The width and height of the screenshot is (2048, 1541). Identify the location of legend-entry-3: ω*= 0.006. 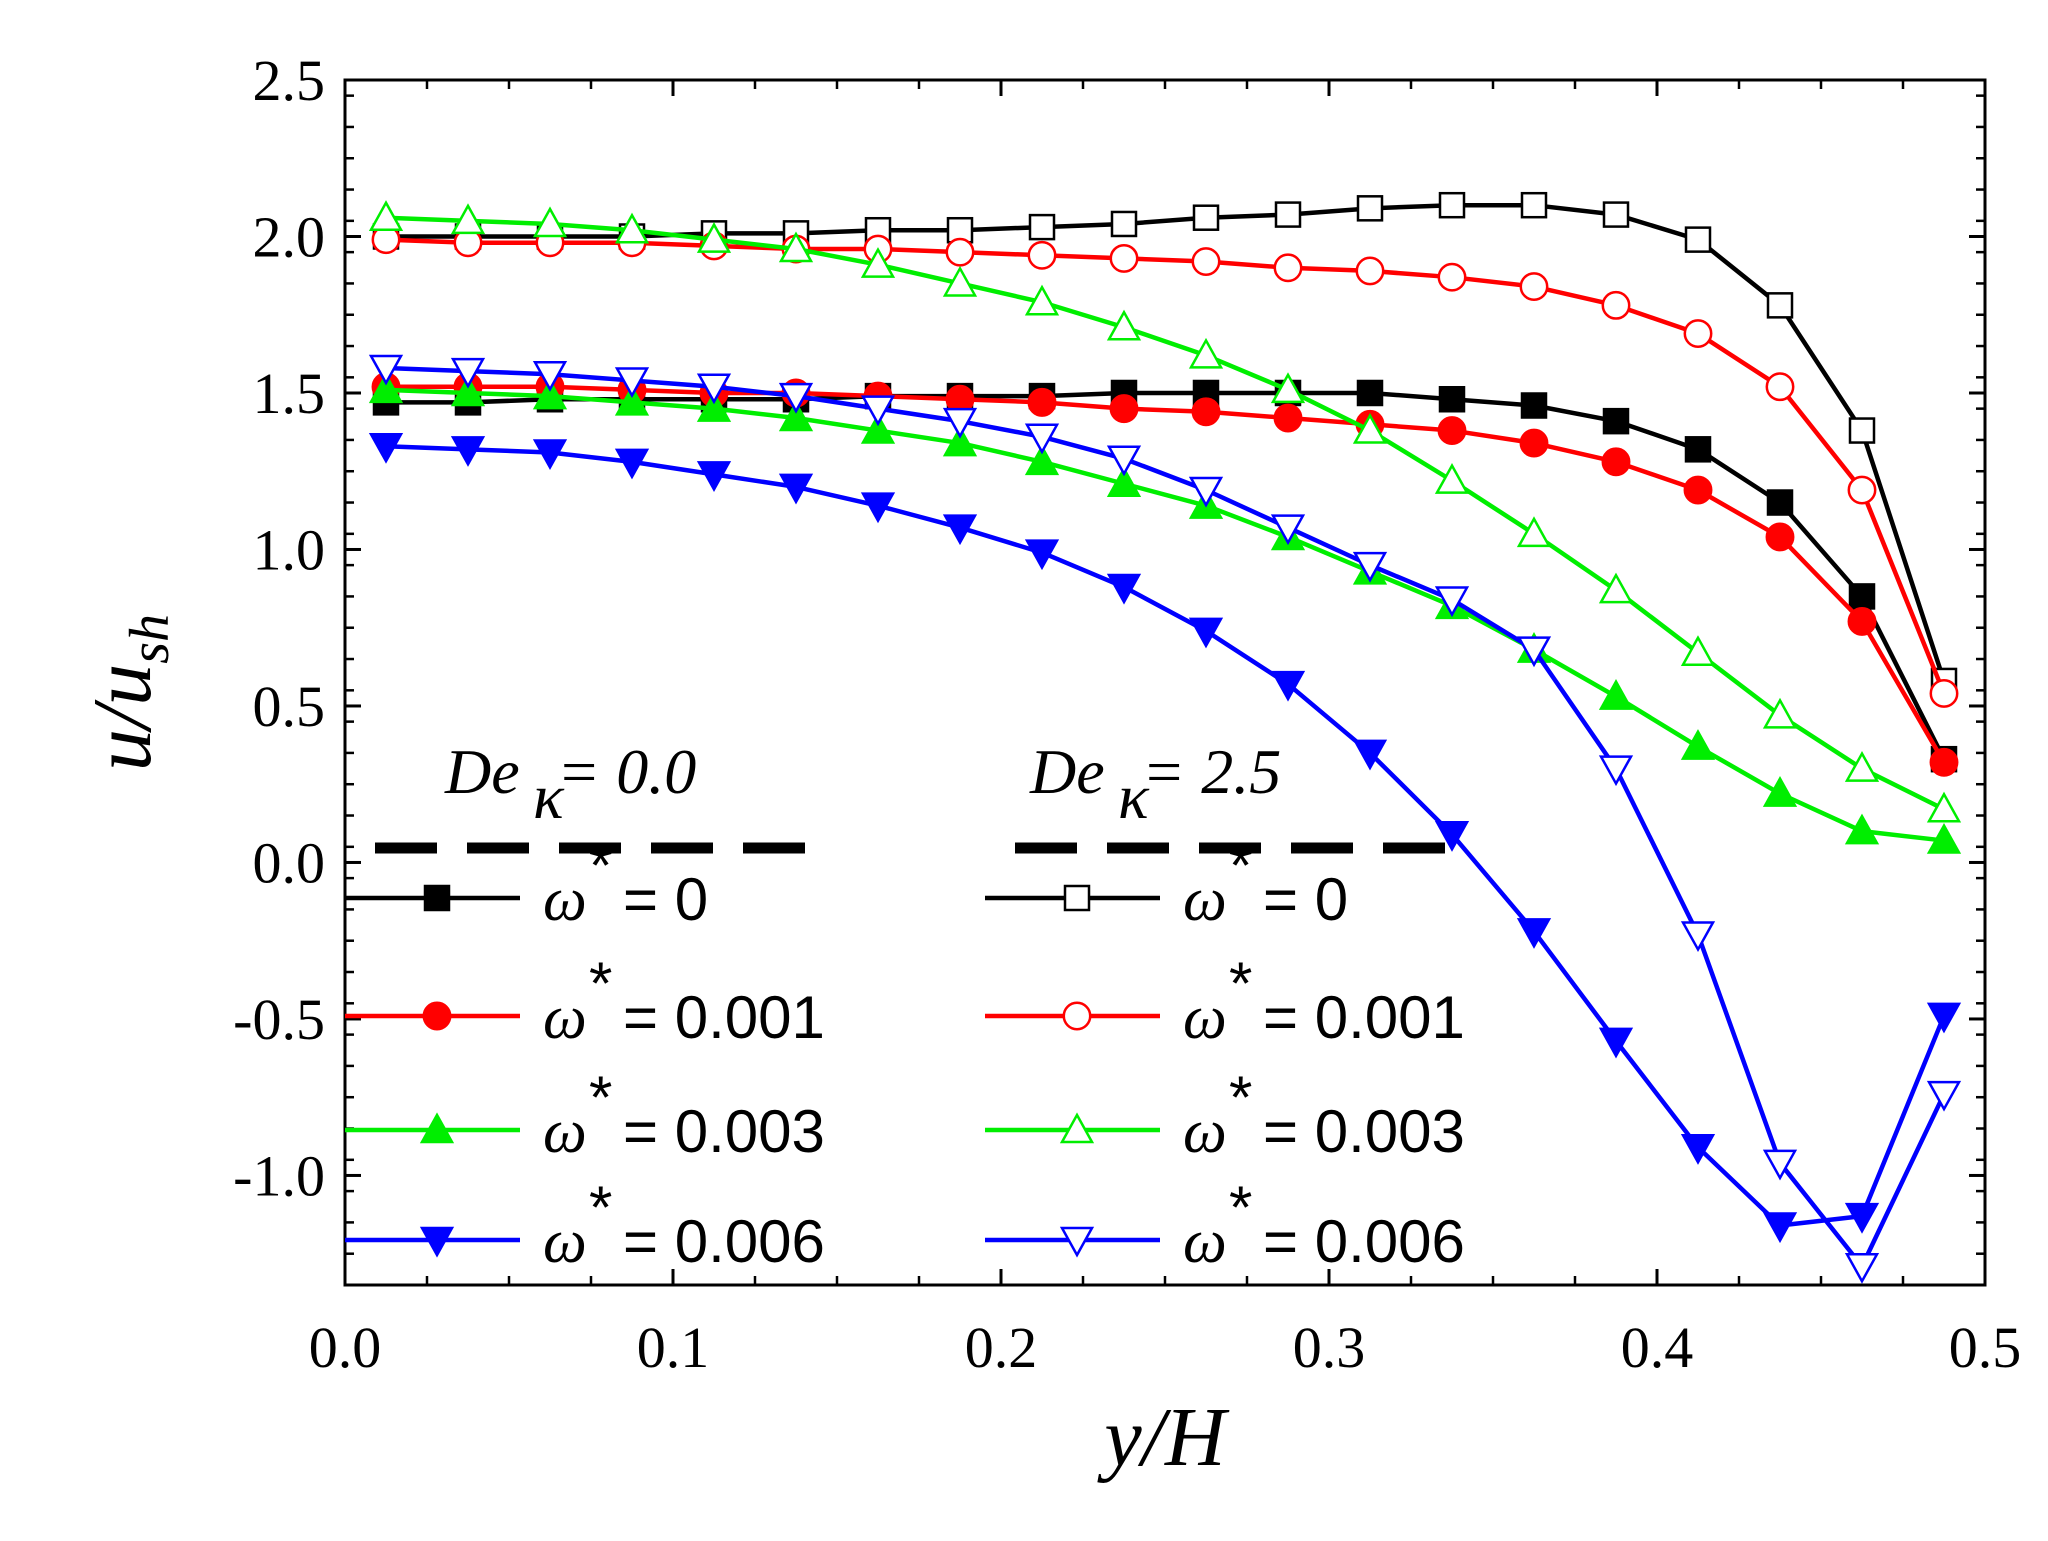
(585, 1225).